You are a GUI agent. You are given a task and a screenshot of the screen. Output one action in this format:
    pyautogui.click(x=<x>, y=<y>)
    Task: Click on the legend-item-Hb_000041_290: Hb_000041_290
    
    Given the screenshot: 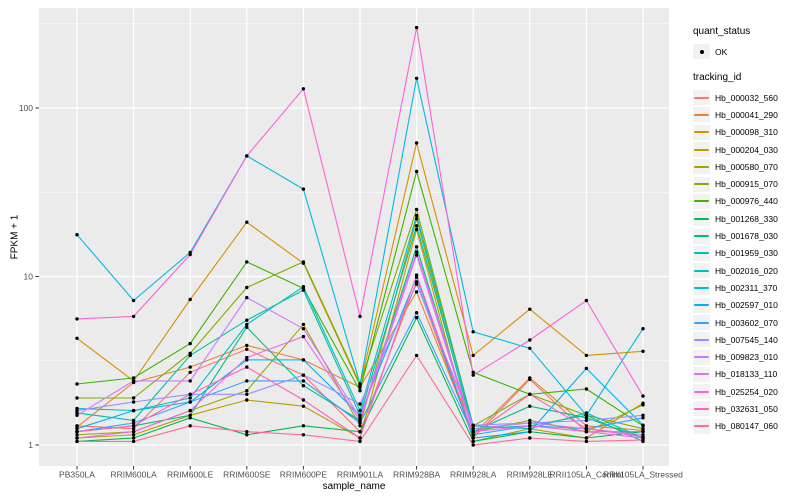 What is the action you would take?
    pyautogui.click(x=746, y=114)
    